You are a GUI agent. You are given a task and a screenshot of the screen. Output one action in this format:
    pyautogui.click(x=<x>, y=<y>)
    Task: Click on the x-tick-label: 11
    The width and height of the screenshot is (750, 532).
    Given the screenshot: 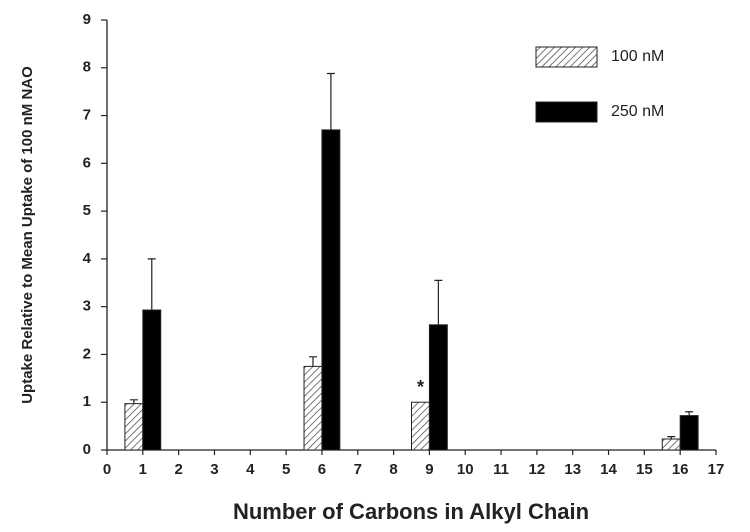 What is the action you would take?
    pyautogui.click(x=501, y=469)
    